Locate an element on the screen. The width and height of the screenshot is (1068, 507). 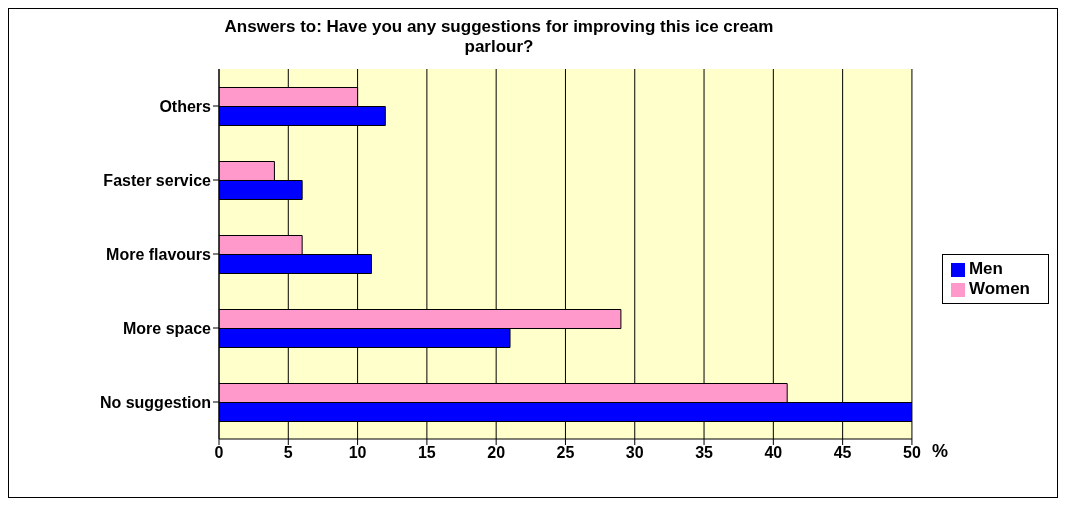
x-tick-label: 15 is located at coordinates (426, 453).